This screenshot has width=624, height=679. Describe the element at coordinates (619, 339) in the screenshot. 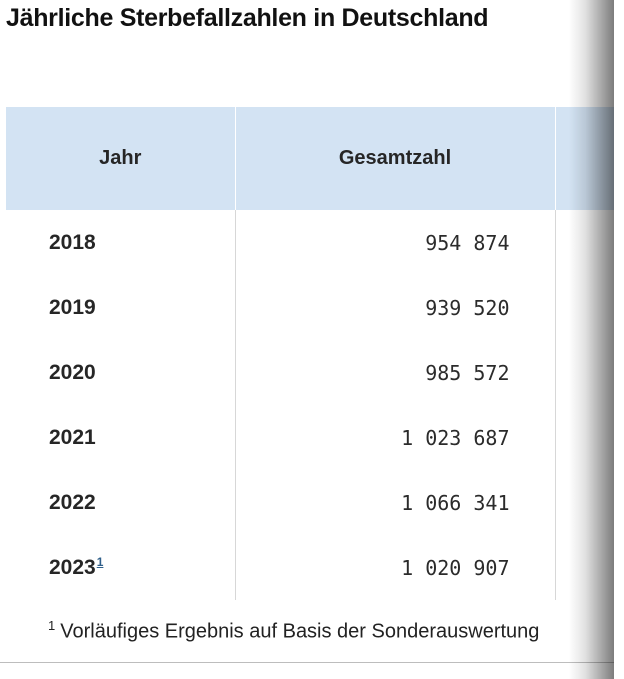

I see `page-edge` at that location.